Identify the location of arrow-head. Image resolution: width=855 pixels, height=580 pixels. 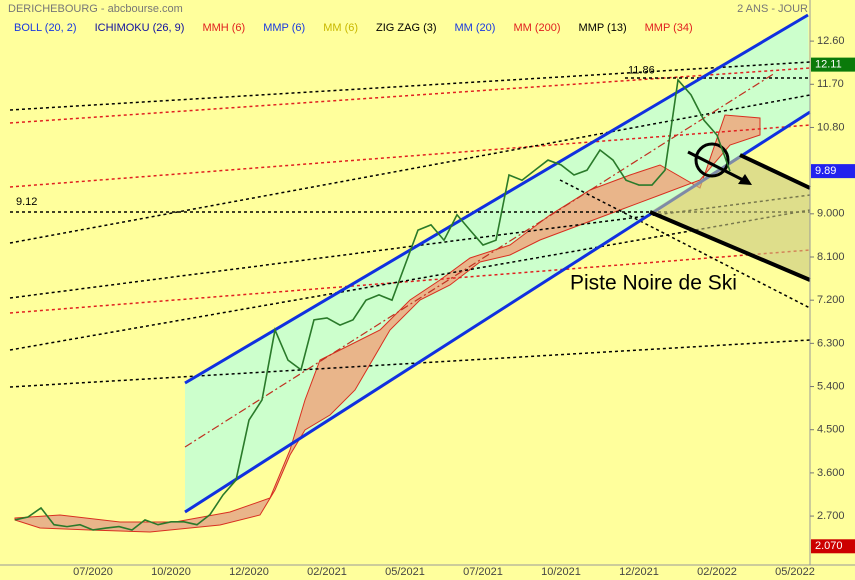
(745, 179).